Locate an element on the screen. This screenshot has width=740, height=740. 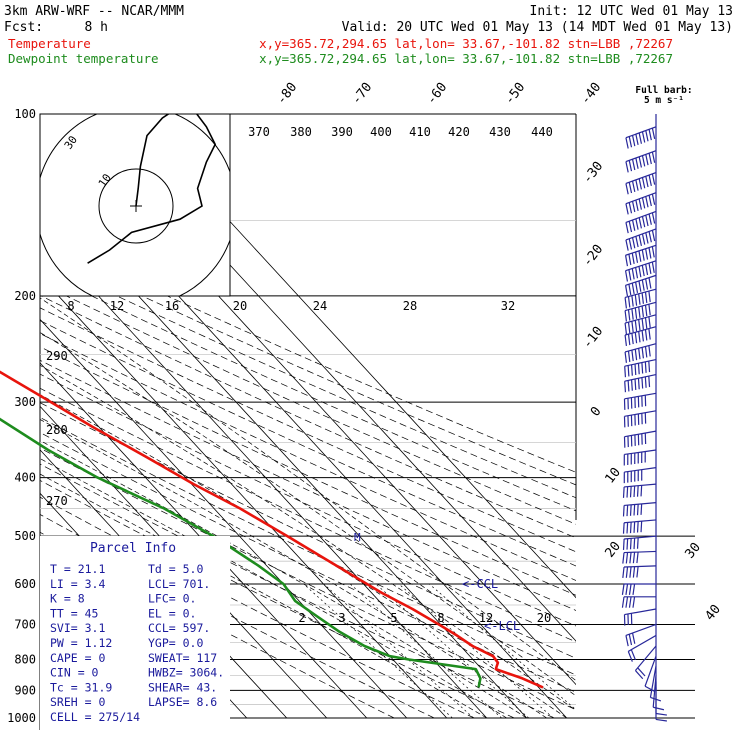
kts-scale-label: 32 is located at coordinates (508, 306).